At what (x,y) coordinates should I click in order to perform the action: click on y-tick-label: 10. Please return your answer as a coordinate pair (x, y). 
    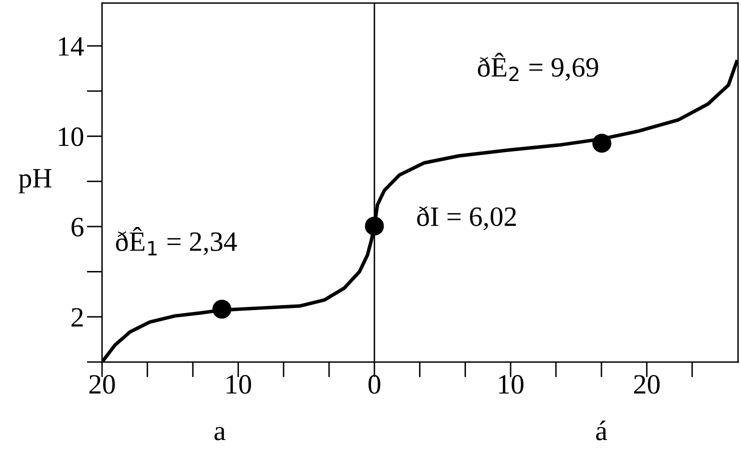
    Looking at the image, I should click on (71, 136).